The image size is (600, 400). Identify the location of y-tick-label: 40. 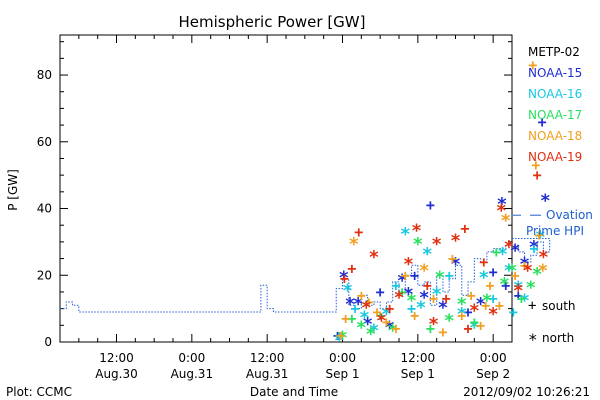
(44, 209).